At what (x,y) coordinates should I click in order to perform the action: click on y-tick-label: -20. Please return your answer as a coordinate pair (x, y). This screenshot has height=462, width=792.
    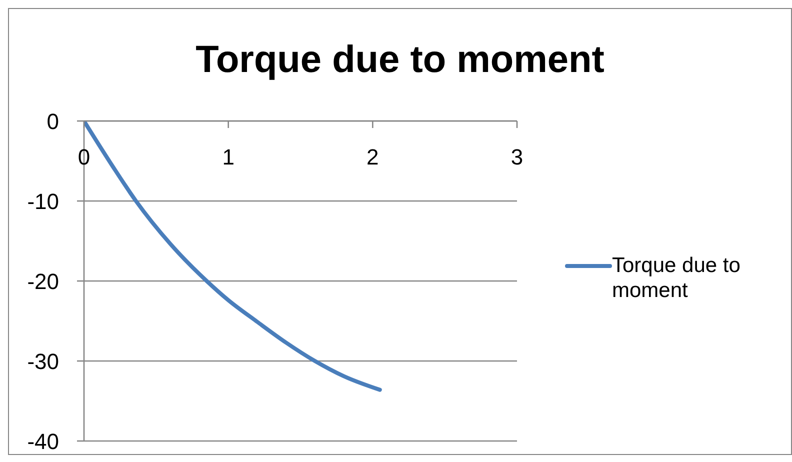
    Looking at the image, I should click on (43, 281).